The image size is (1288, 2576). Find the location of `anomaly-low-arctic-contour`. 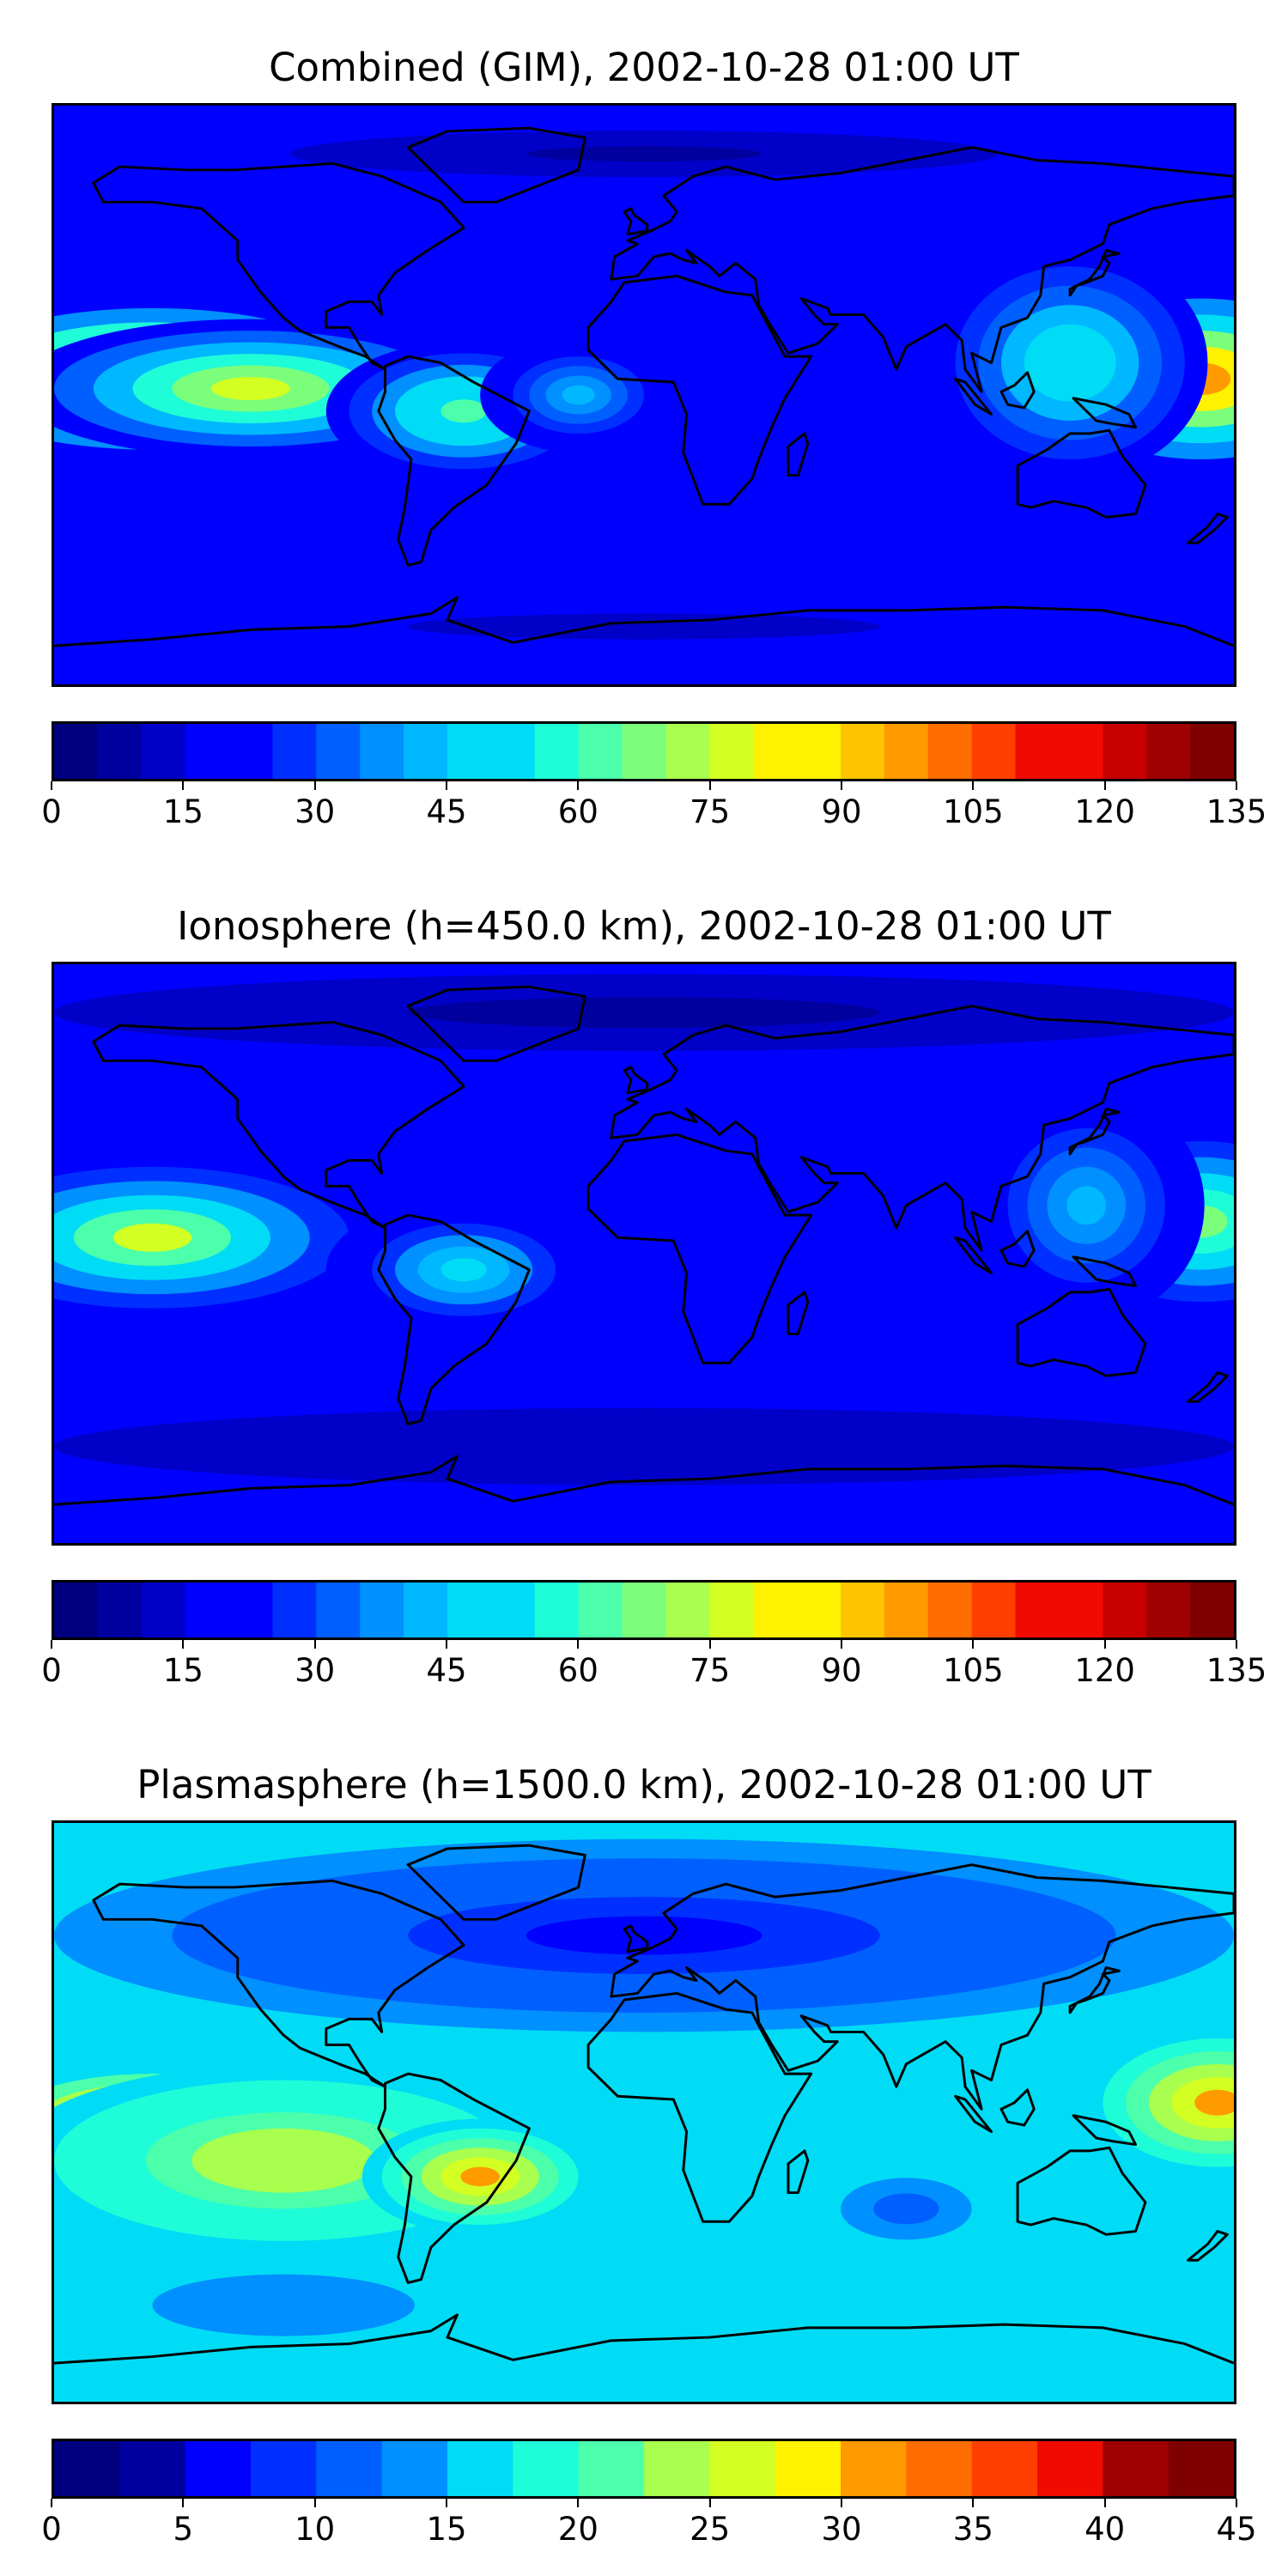

anomaly-low-arctic-contour is located at coordinates (644, 1013).